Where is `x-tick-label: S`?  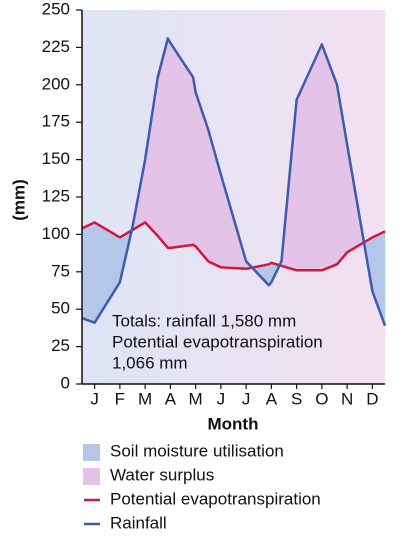
x-tick-label: S is located at coordinates (296, 398).